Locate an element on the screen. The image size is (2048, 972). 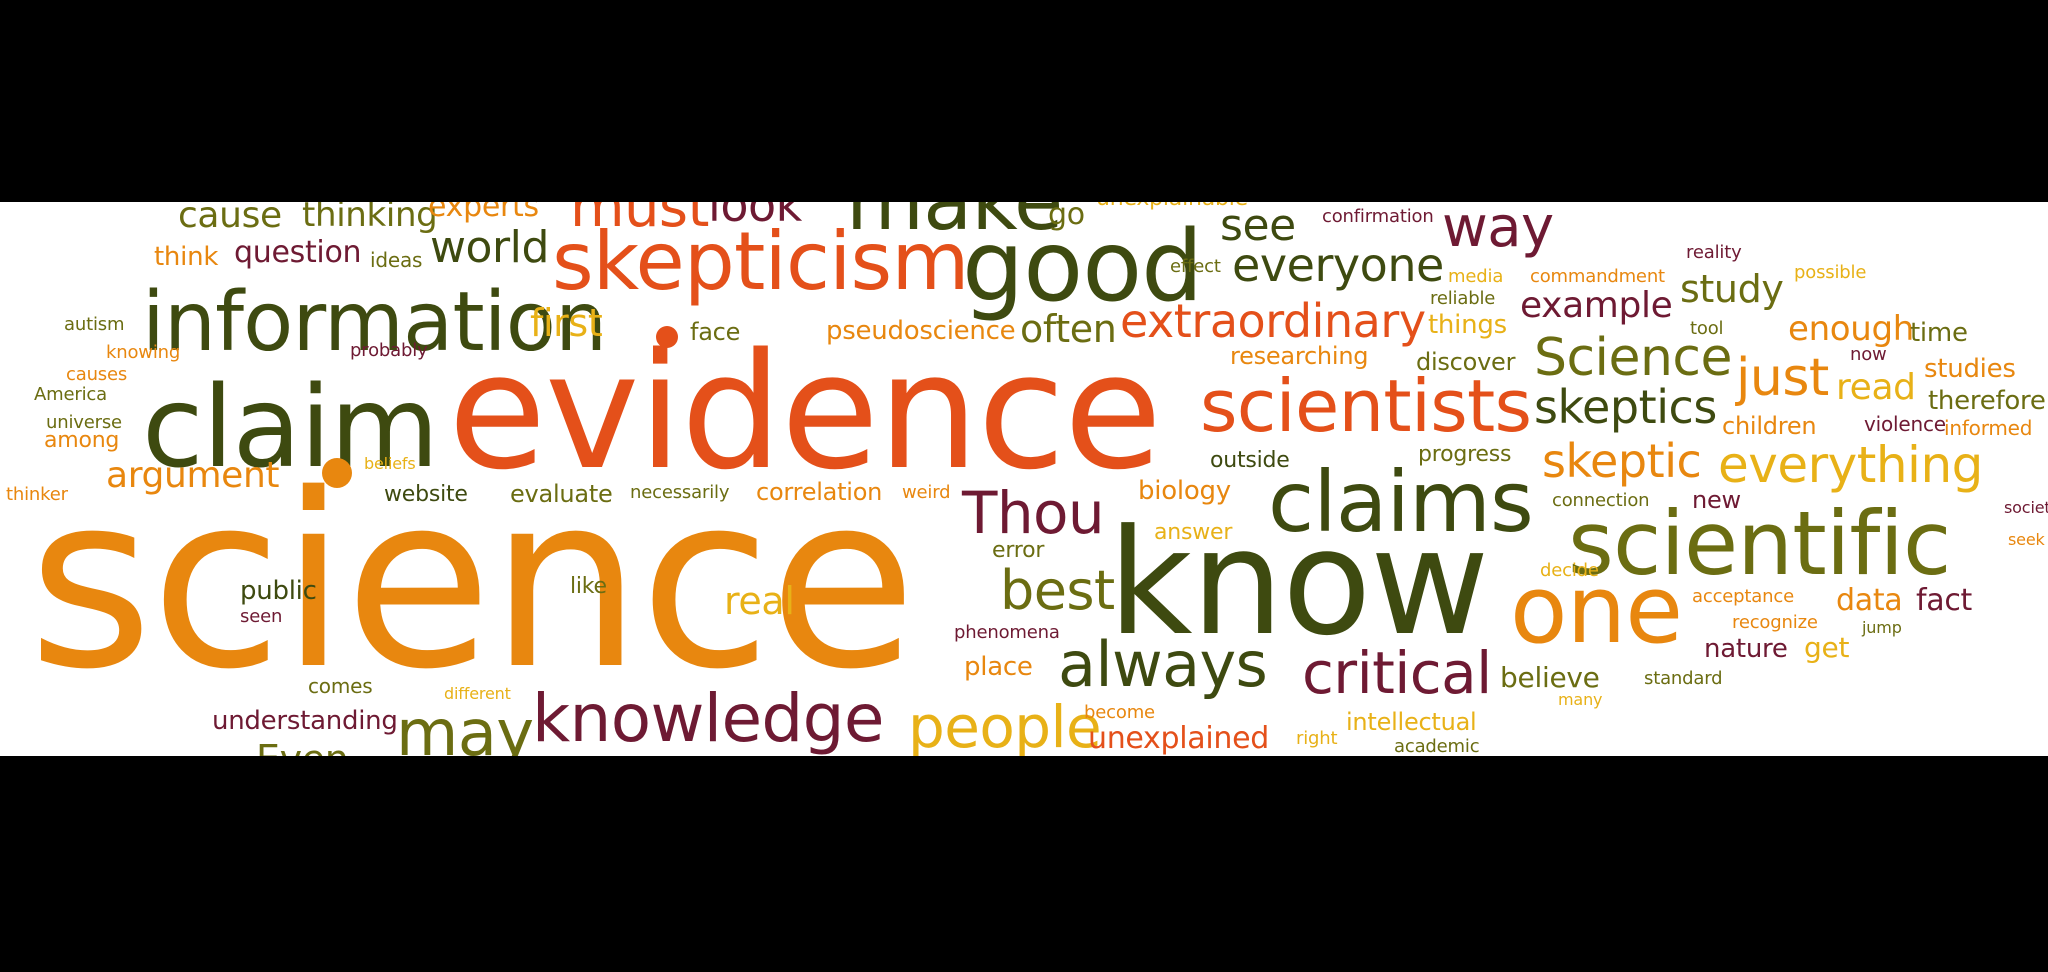
word-everything: everything is located at coordinates (1850, 465).